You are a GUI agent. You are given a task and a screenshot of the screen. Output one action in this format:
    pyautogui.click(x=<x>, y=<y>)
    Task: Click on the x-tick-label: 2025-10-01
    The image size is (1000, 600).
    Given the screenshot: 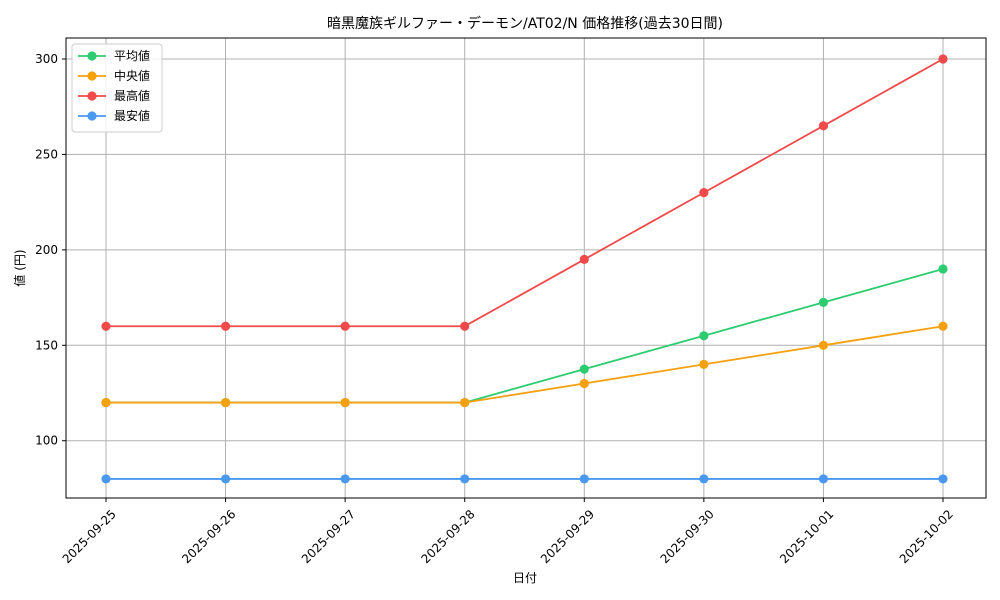 What is the action you would take?
    pyautogui.click(x=806, y=536)
    